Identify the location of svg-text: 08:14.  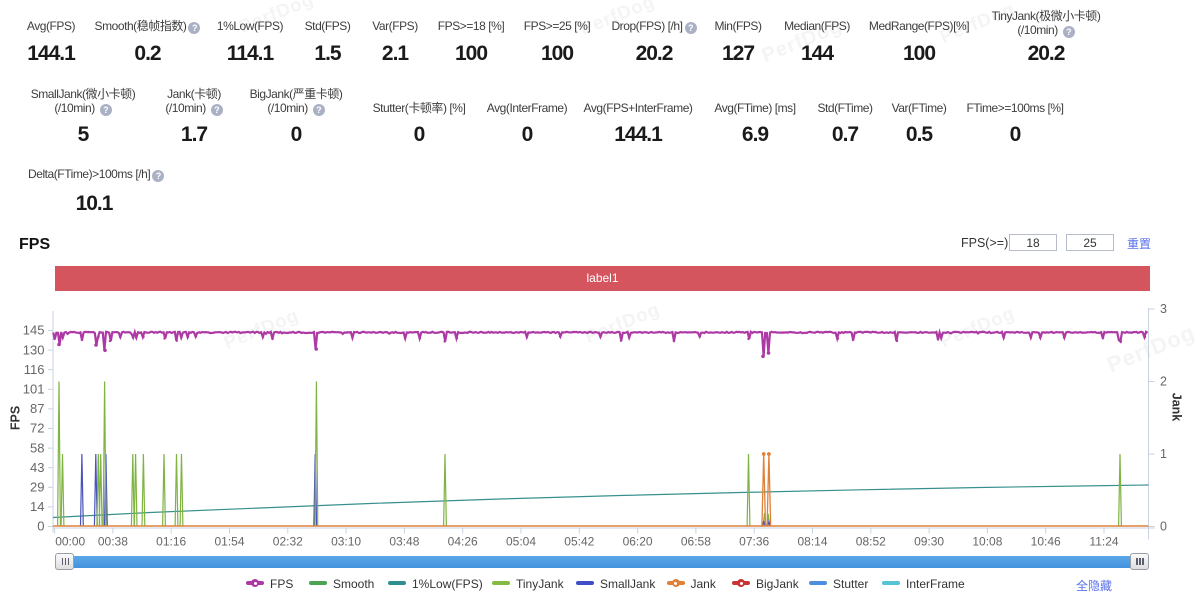
(812, 542).